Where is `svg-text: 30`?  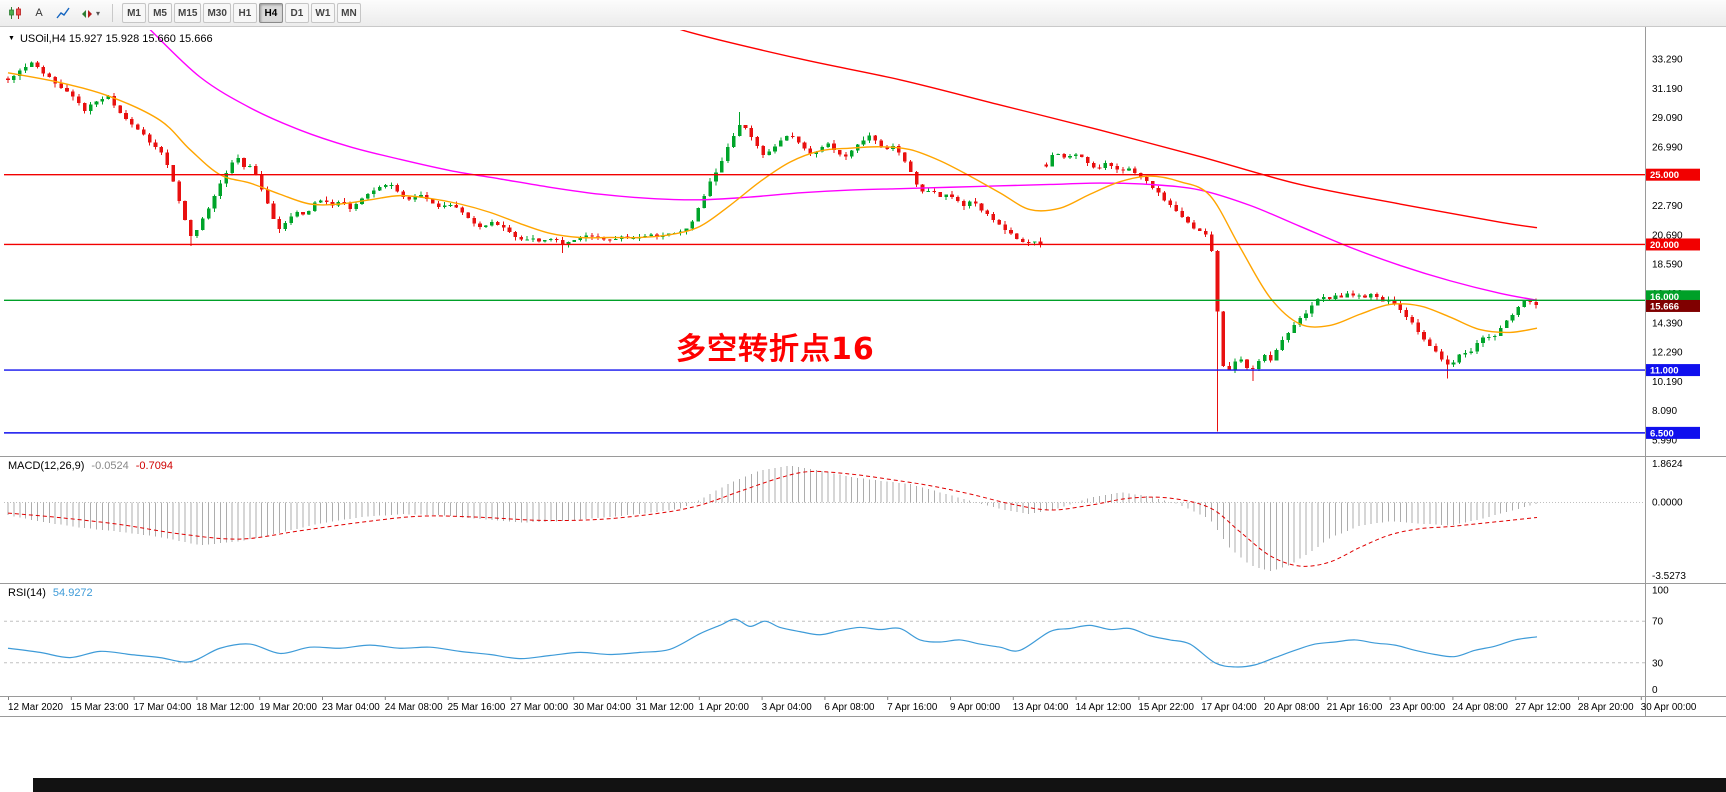 svg-text: 30 is located at coordinates (1658, 663).